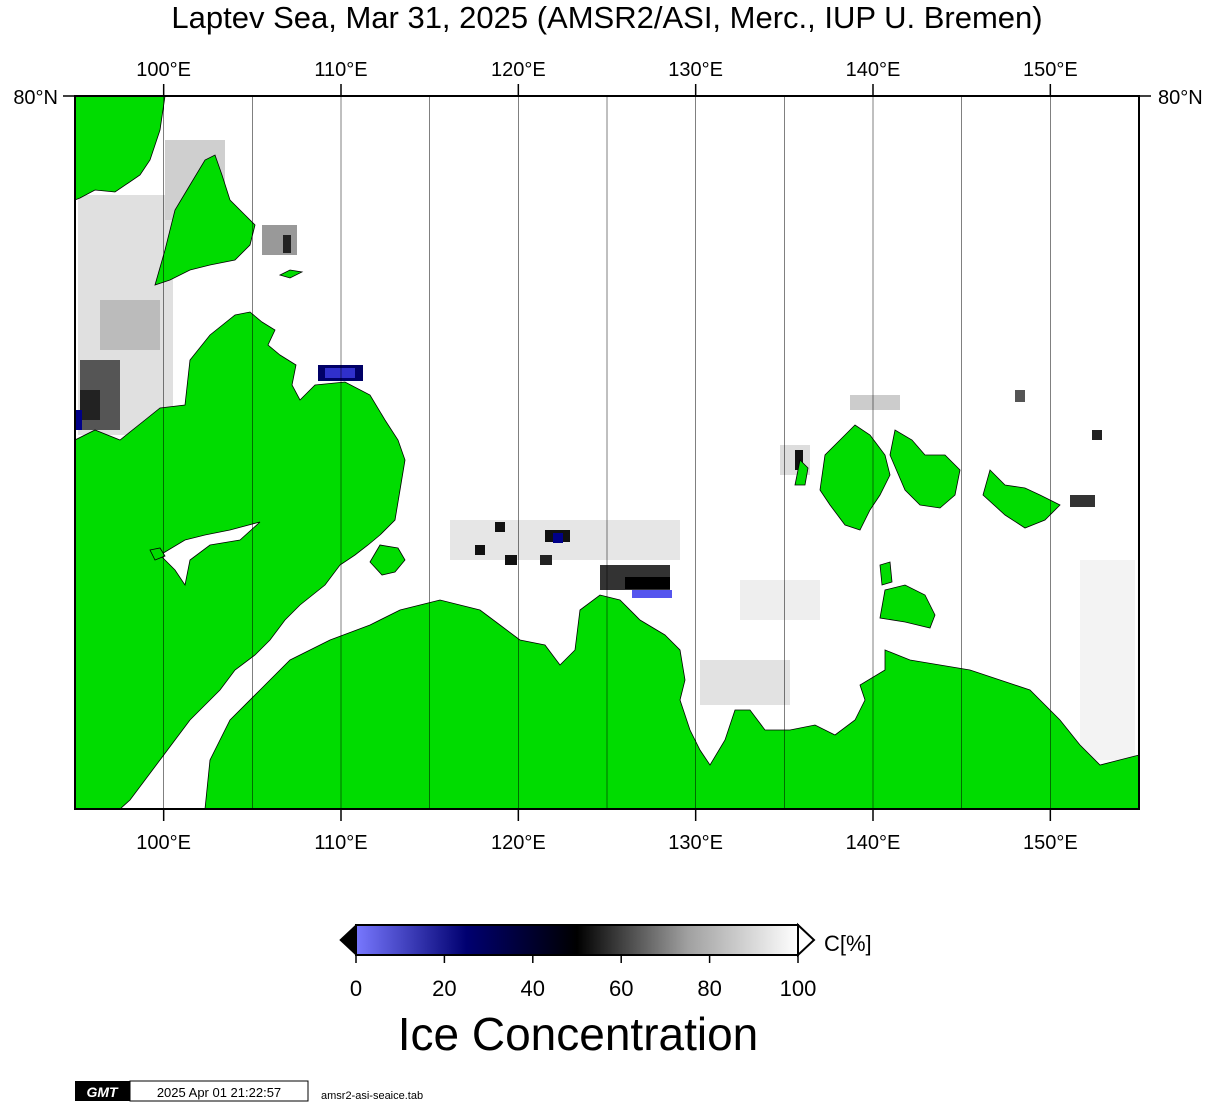 The width and height of the screenshot is (1213, 1104). Describe the element at coordinates (873, 843) in the screenshot. I see `lon-label-bottom: 140°E` at that location.